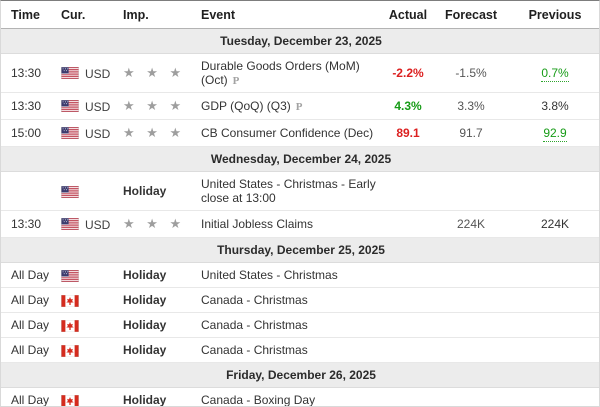 This screenshot has width=600, height=407. Describe the element at coordinates (287, 133) in the screenshot. I see `event-name: CB Consumer Confidence (Dec)` at that location.